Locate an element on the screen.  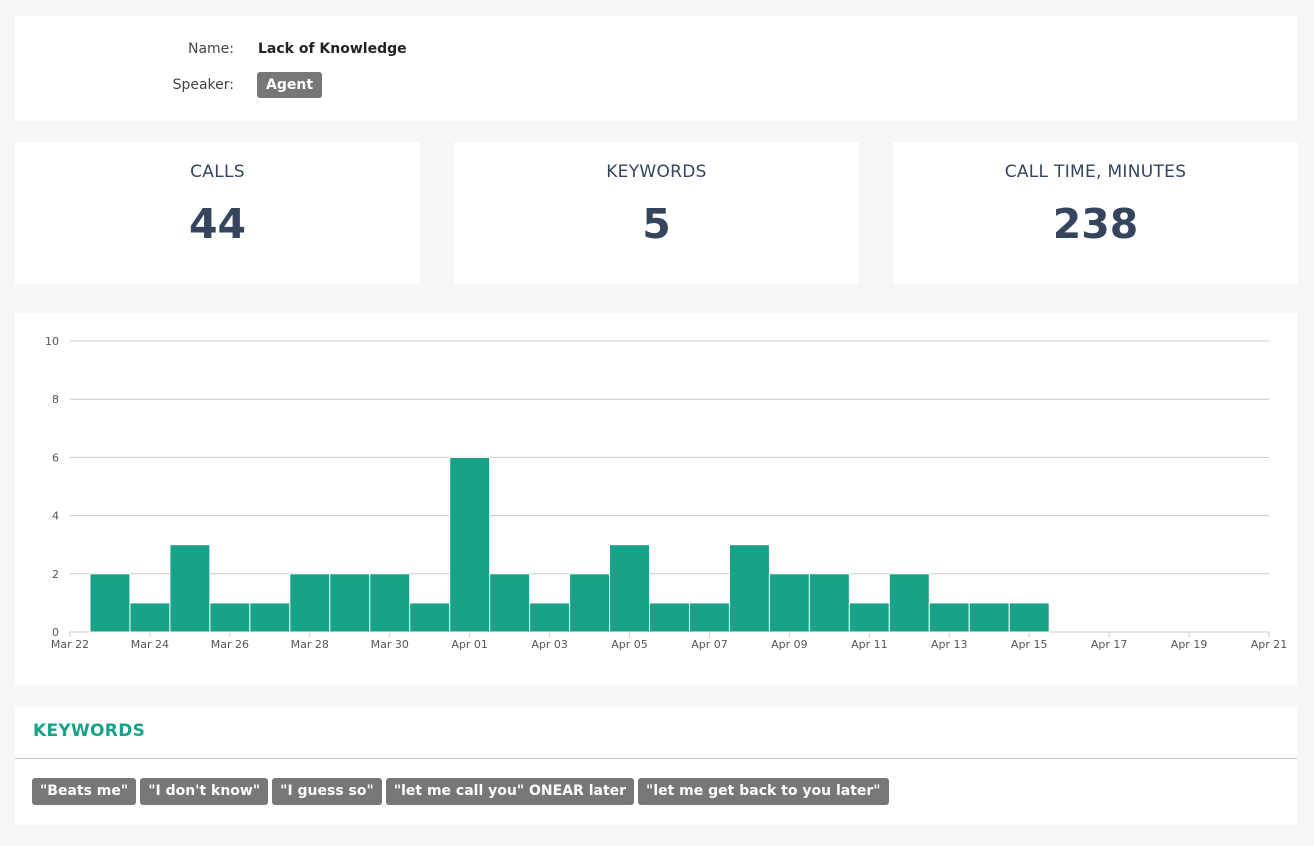
x-tick-label: Apr 19 is located at coordinates (1189, 644).